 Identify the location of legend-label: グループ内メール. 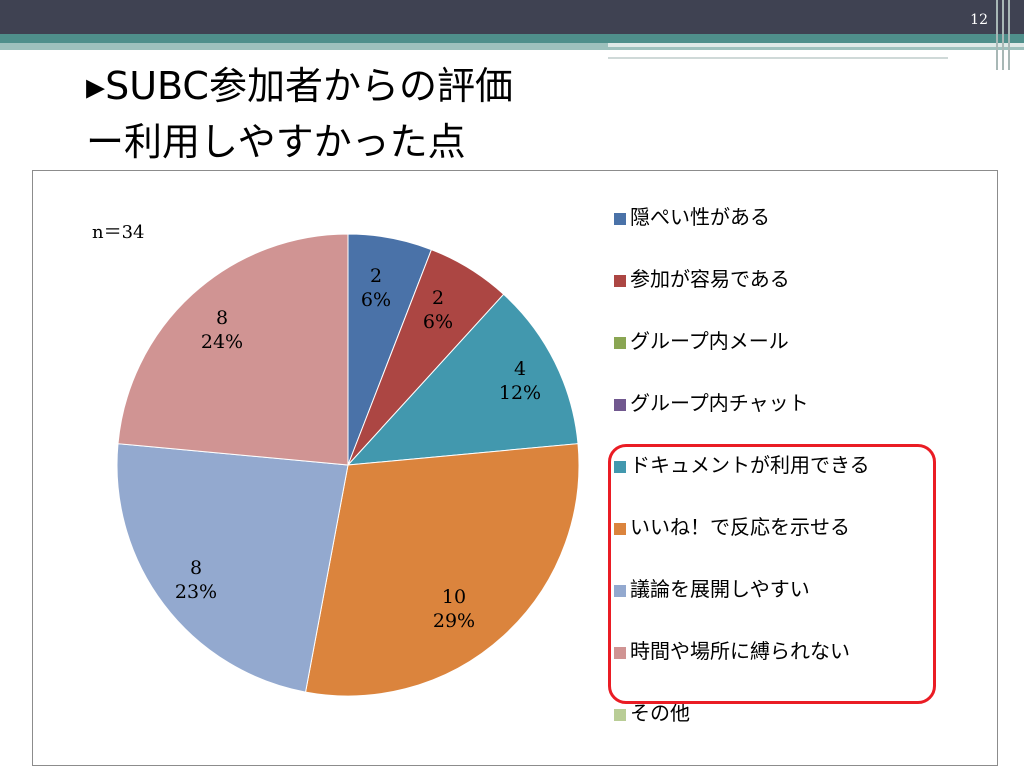
(709, 341).